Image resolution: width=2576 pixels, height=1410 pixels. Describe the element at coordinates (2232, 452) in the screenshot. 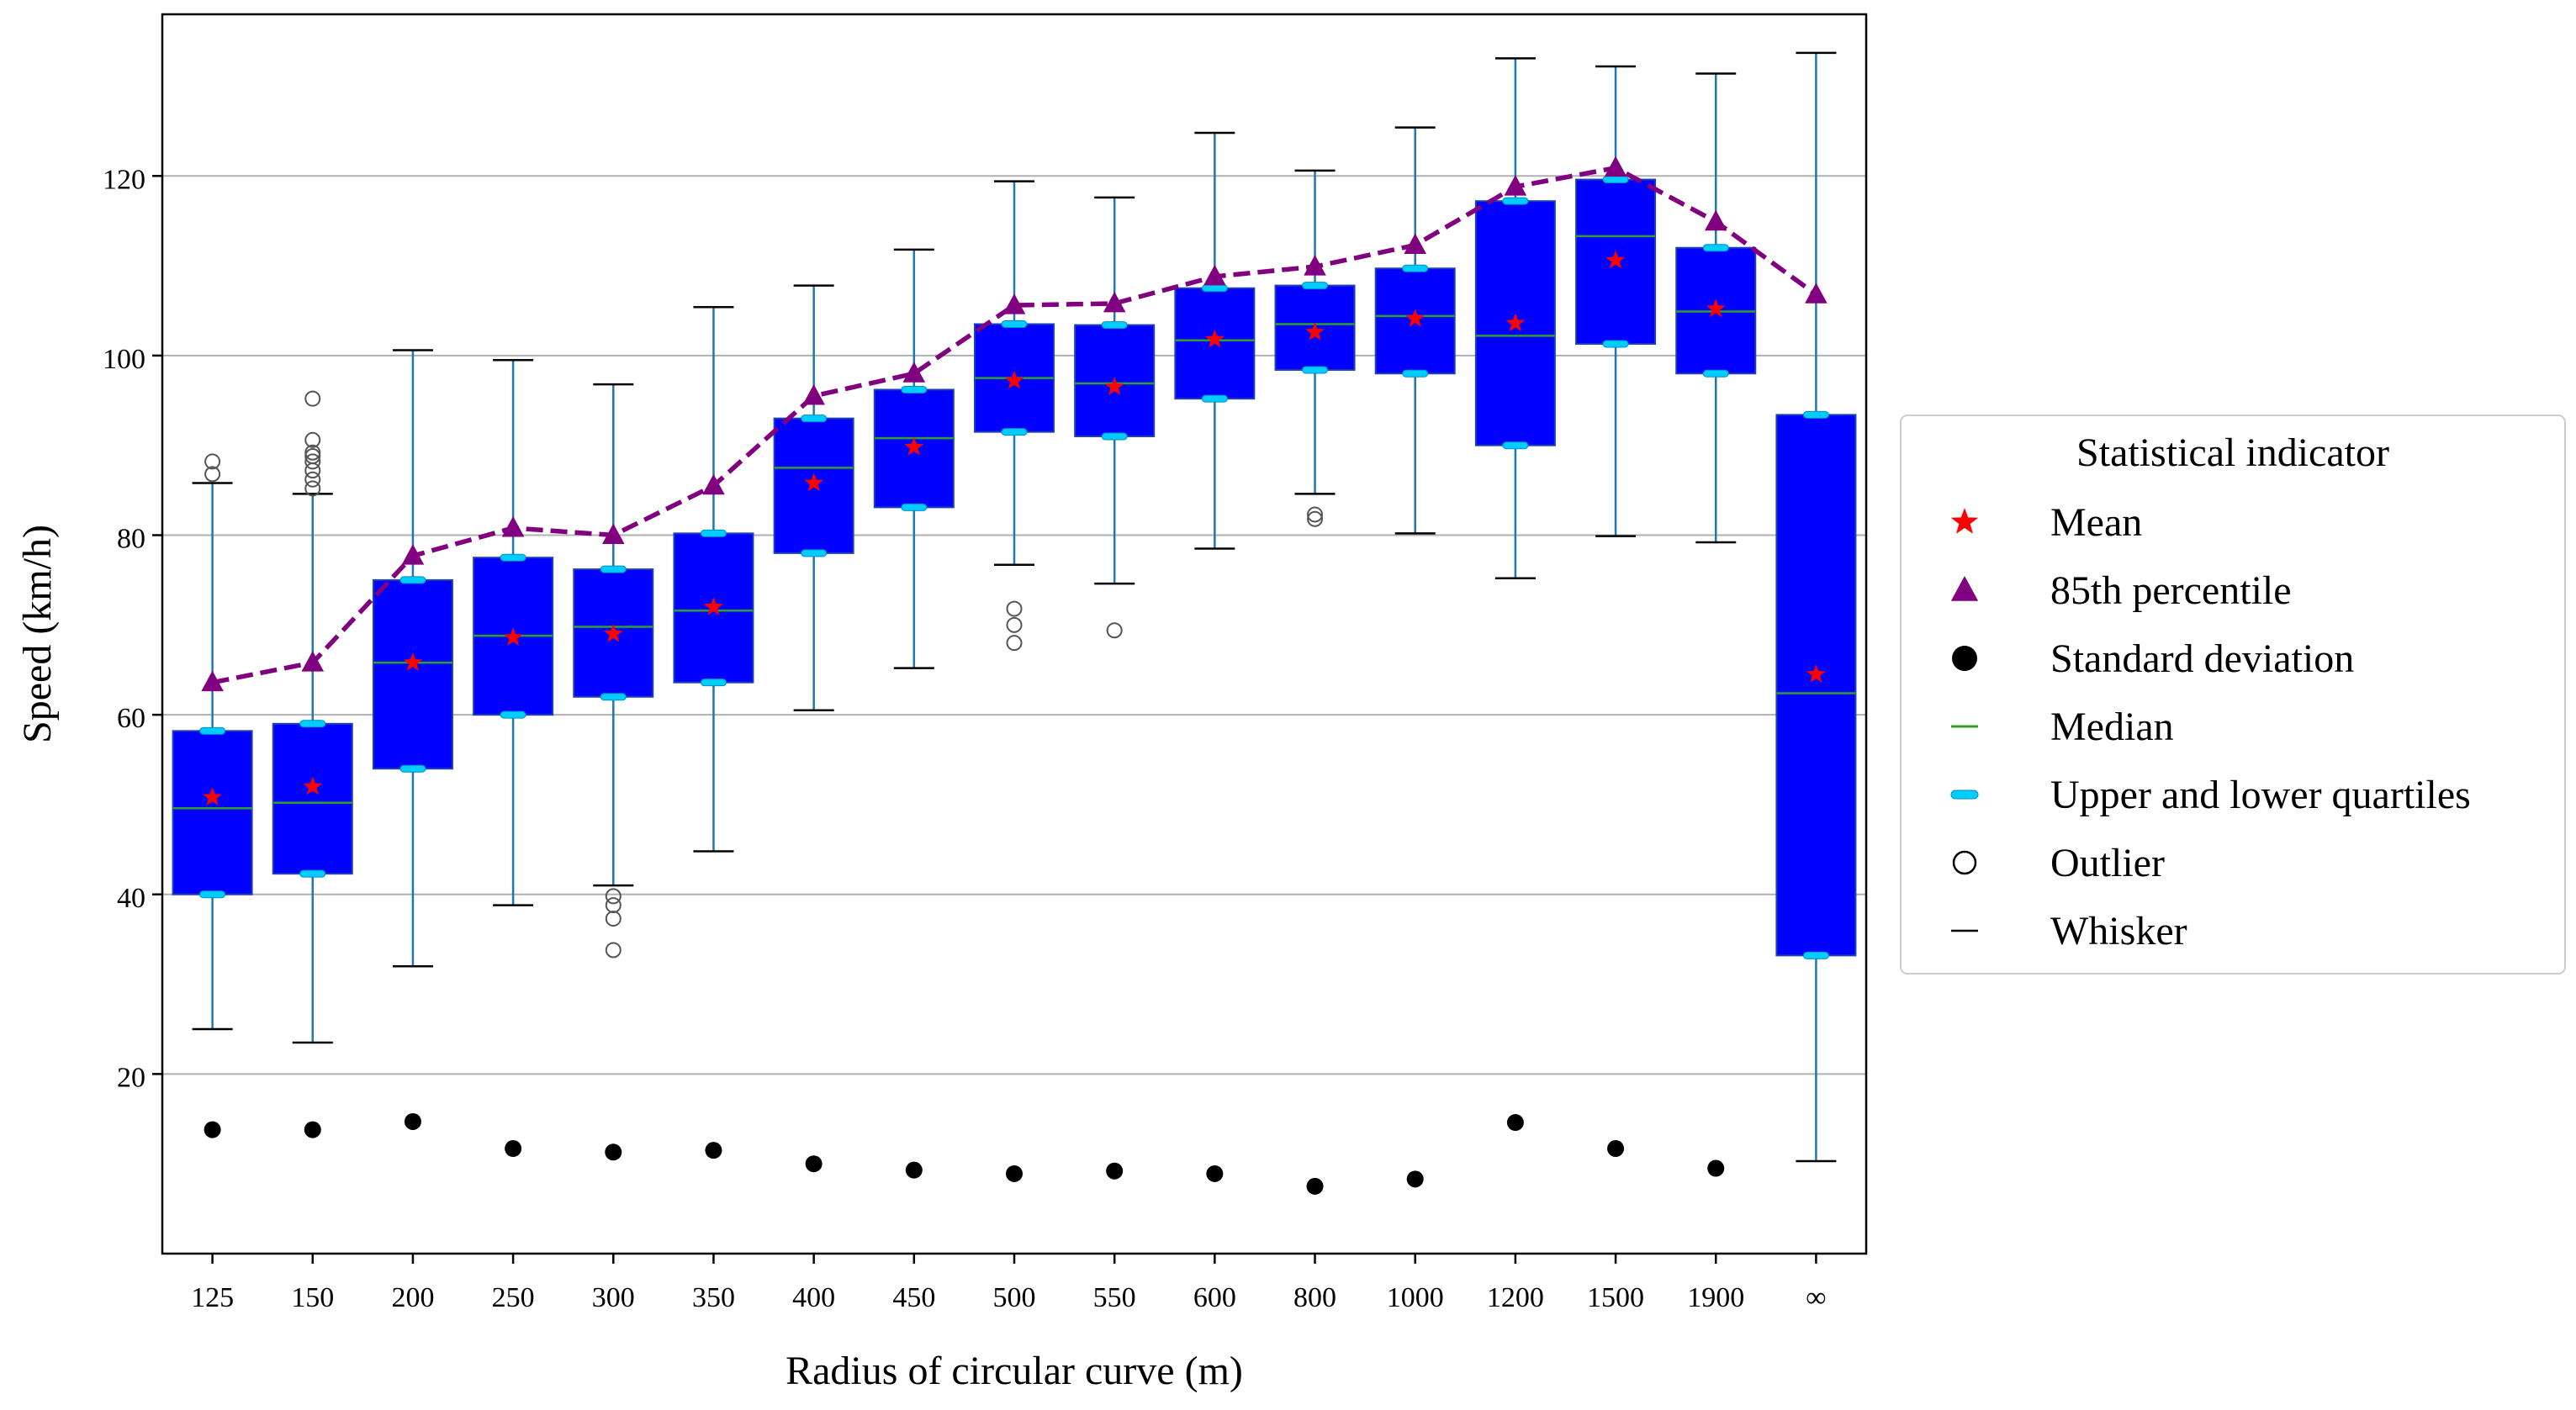

I see `legend-title: Statistical indicator` at that location.